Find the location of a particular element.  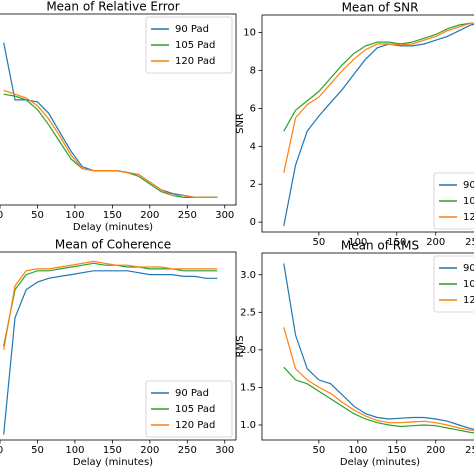

y-axis-label: SNR is located at coordinates (240, 123).